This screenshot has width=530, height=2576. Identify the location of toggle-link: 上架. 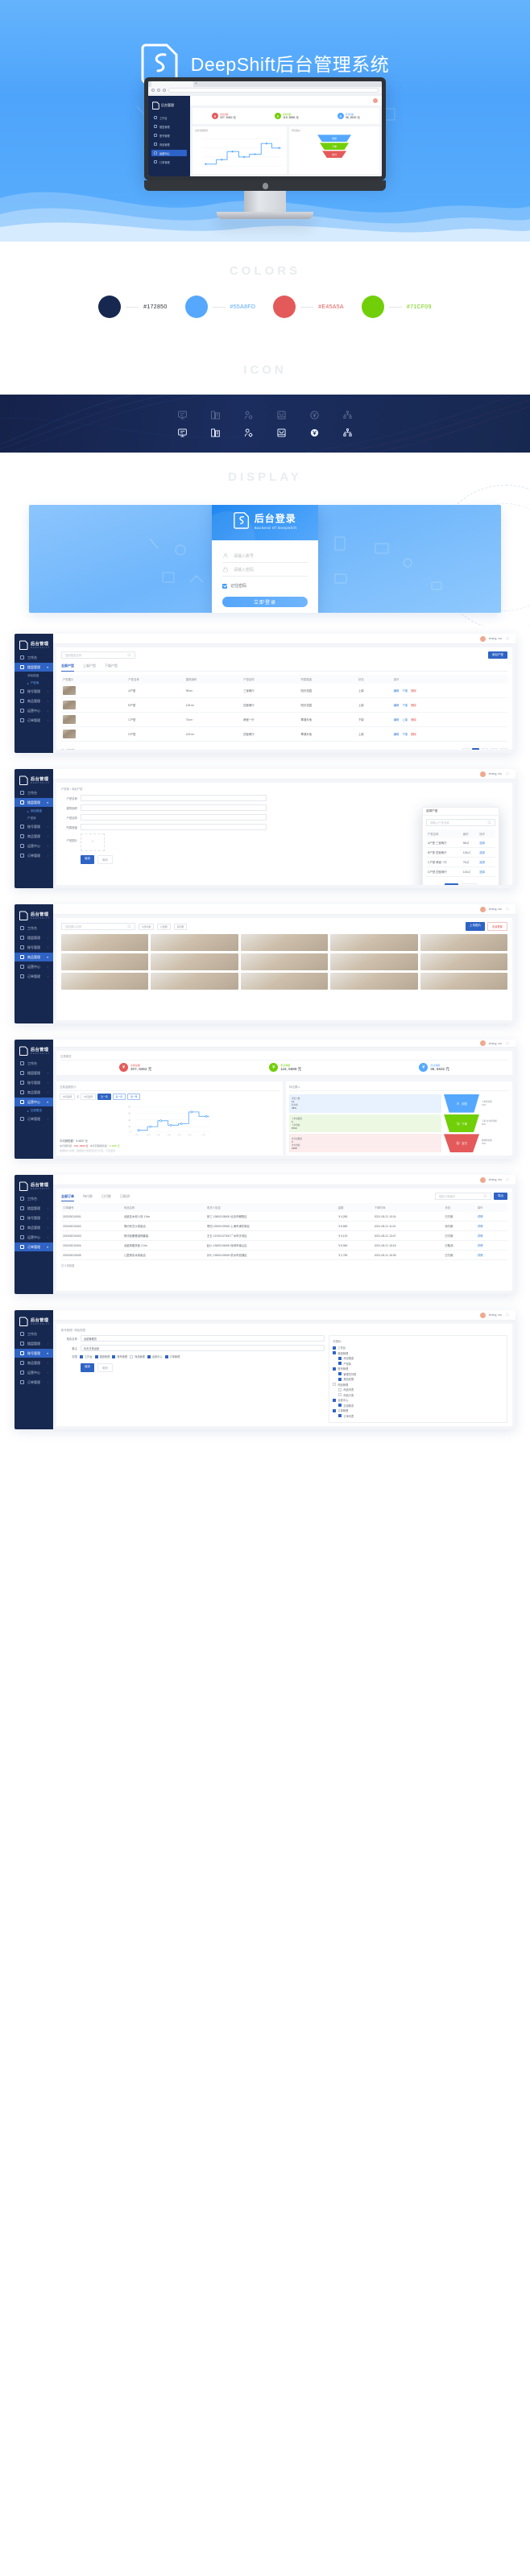
(405, 720).